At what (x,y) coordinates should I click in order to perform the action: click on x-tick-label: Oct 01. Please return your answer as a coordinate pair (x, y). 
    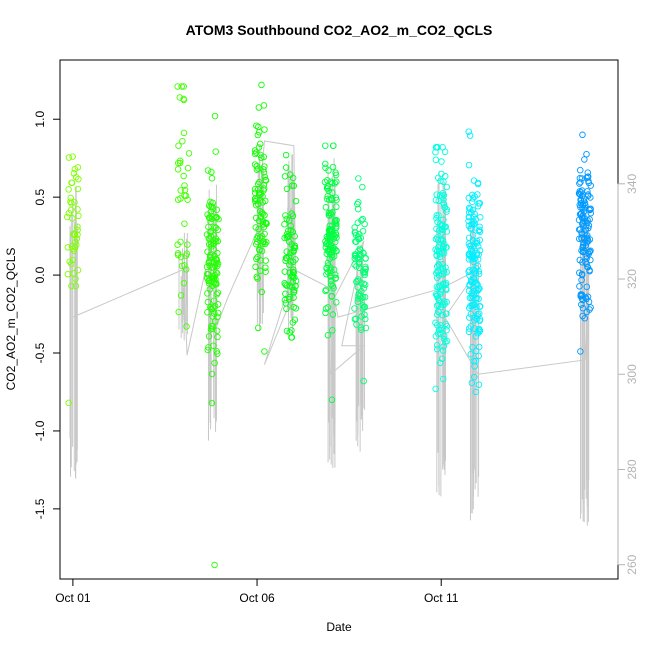
    Looking at the image, I should click on (73, 598).